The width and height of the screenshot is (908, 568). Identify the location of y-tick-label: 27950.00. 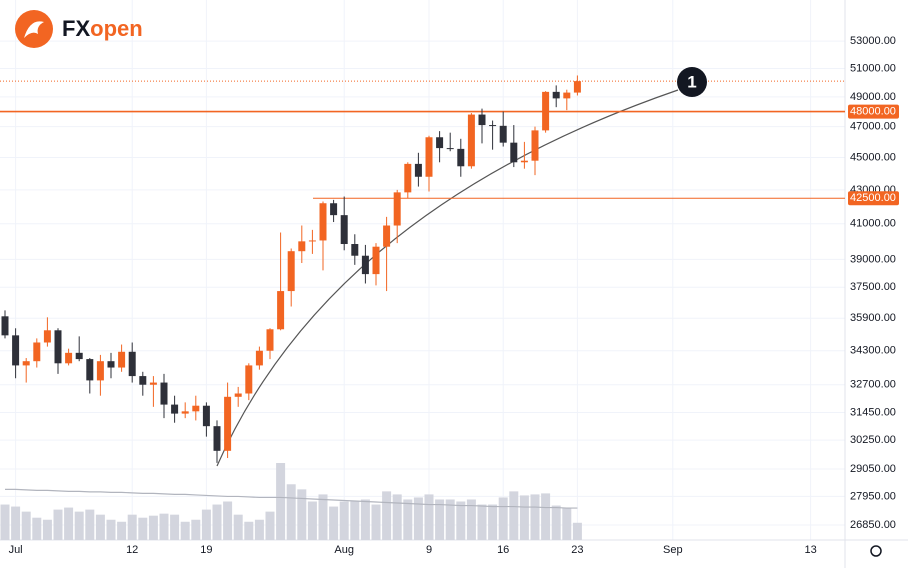
(873, 496).